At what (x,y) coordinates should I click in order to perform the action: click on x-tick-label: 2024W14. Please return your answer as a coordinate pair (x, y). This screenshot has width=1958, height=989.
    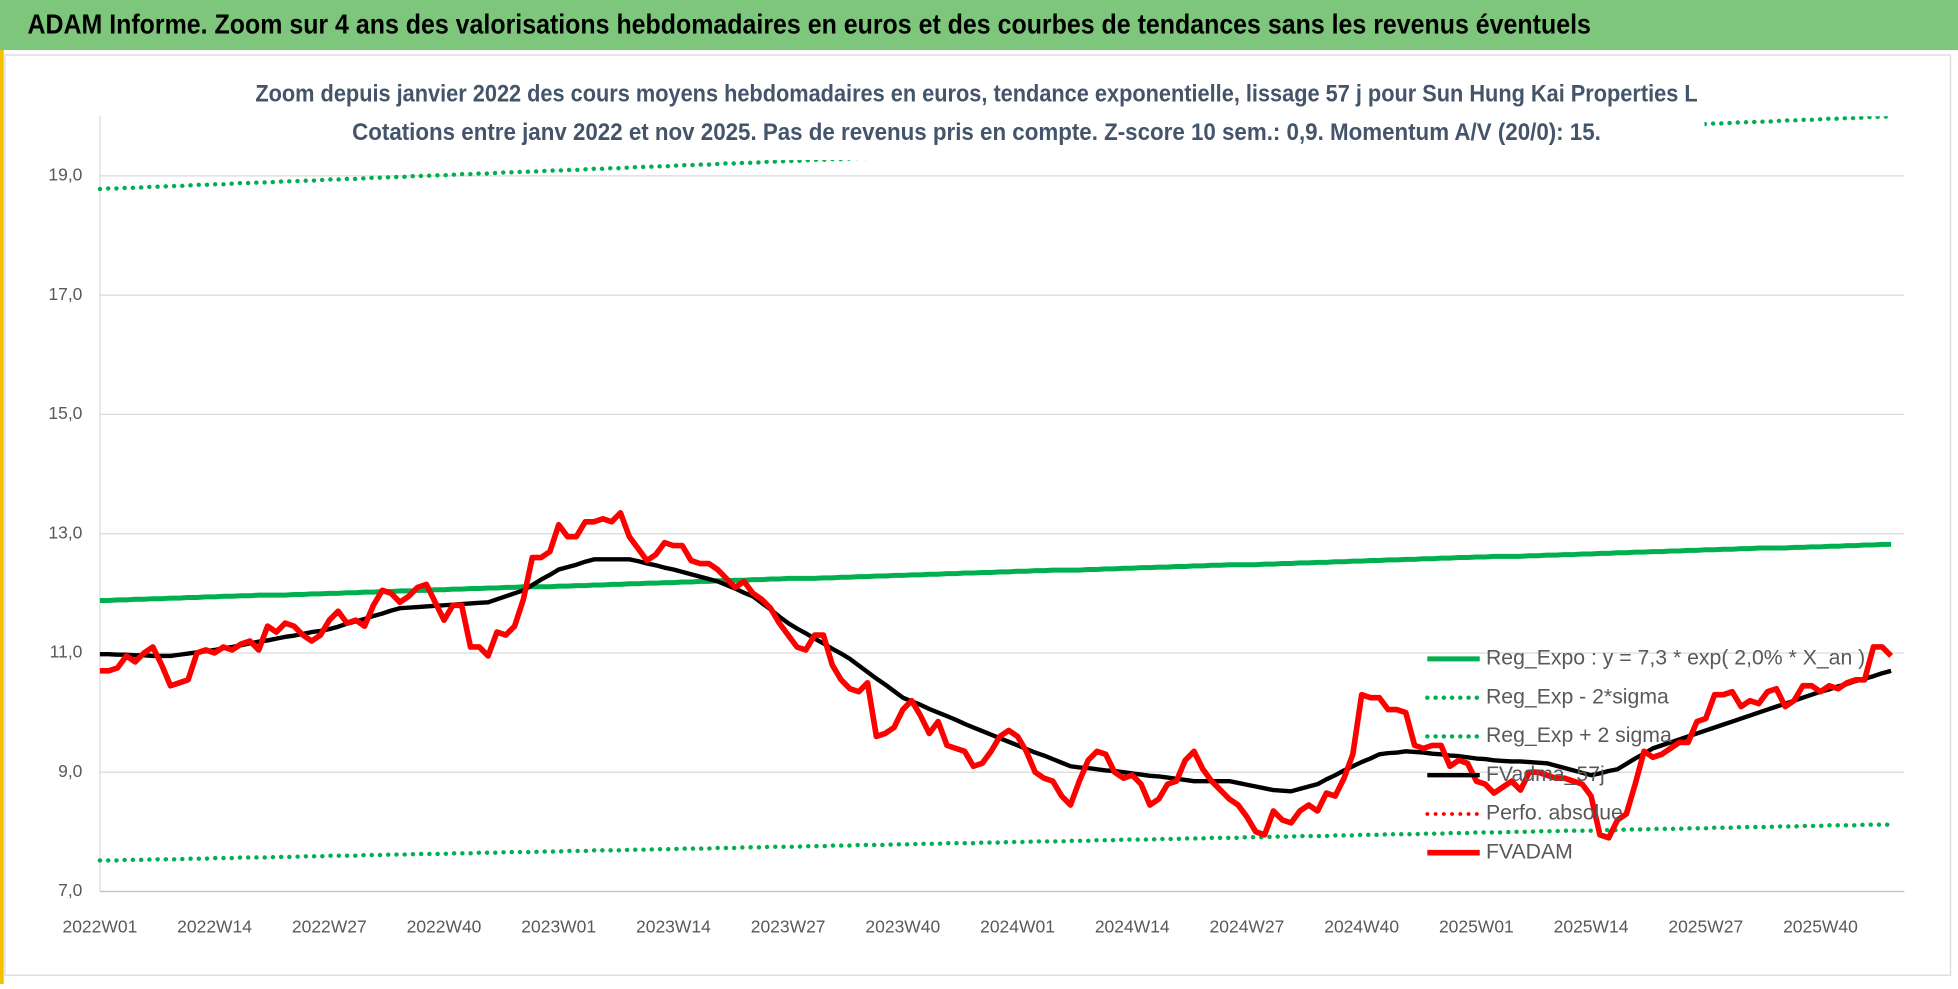
    Looking at the image, I should click on (1132, 926).